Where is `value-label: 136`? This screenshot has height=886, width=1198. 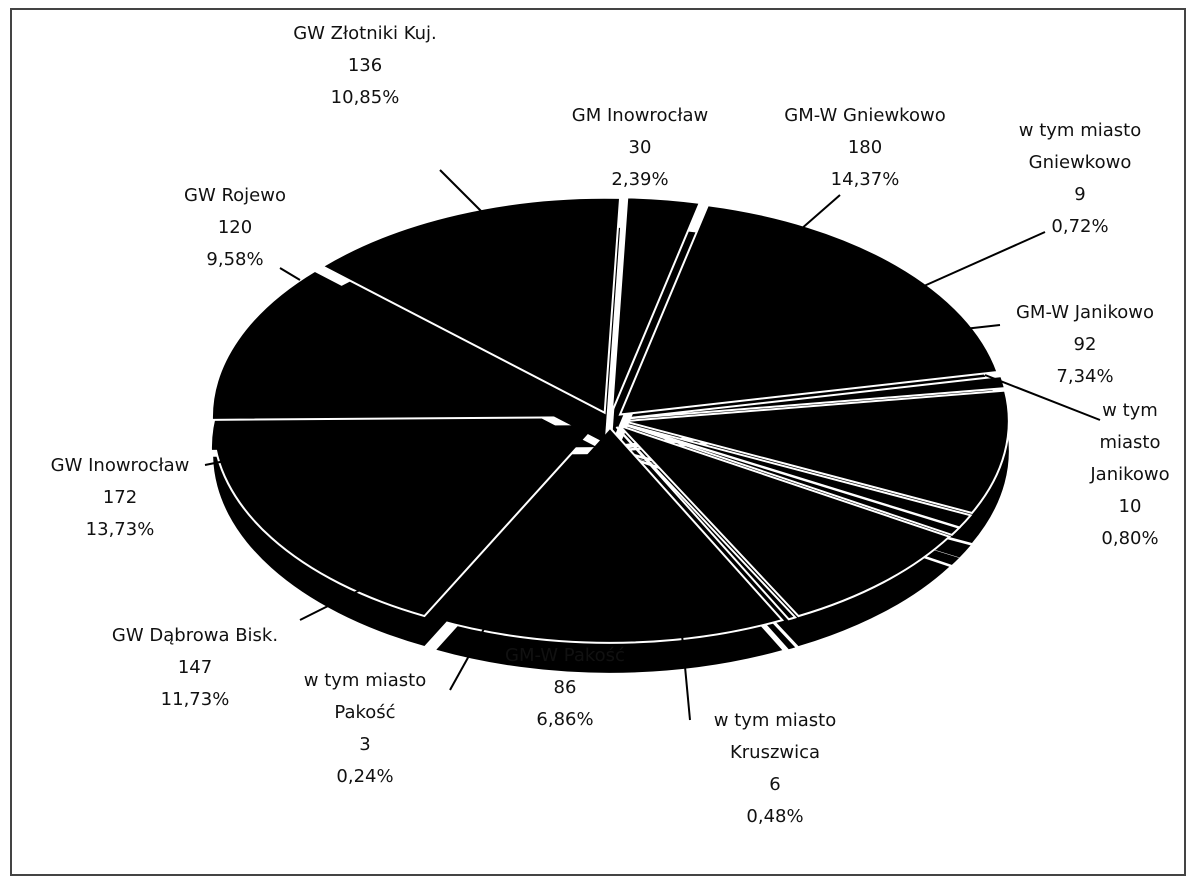 value-label: 136 is located at coordinates (365, 65).